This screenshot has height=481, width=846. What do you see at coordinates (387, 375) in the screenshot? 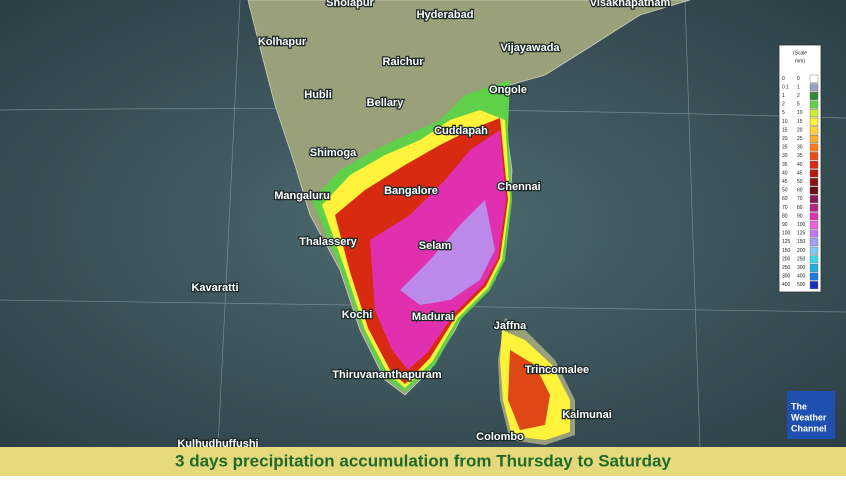
I see `place-label: Thiruvananthapuram` at bounding box center [387, 375].